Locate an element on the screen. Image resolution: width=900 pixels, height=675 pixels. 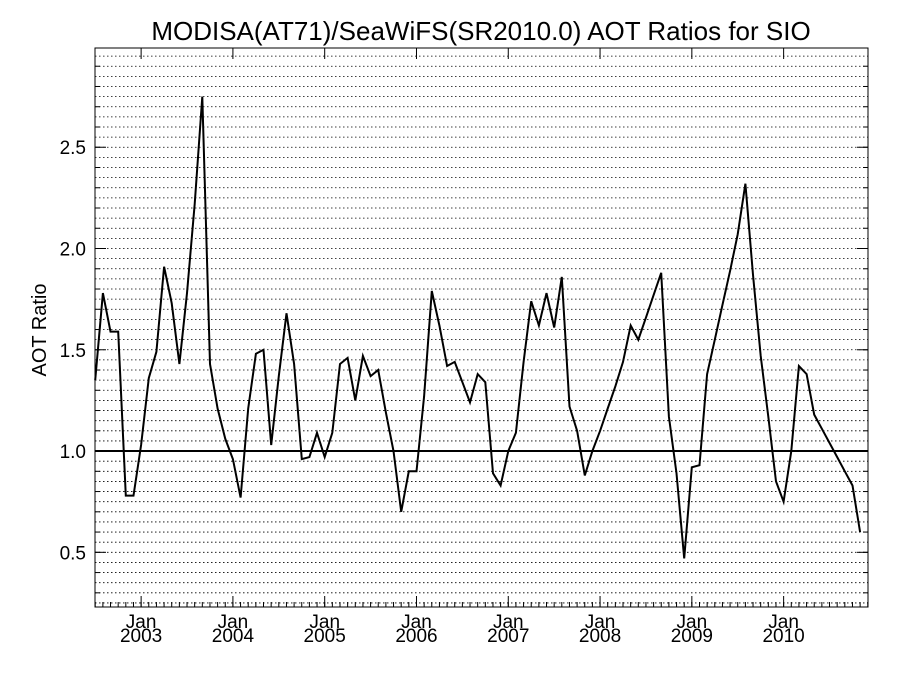
x-tick-year-label: 2005 is located at coordinates (325, 636).